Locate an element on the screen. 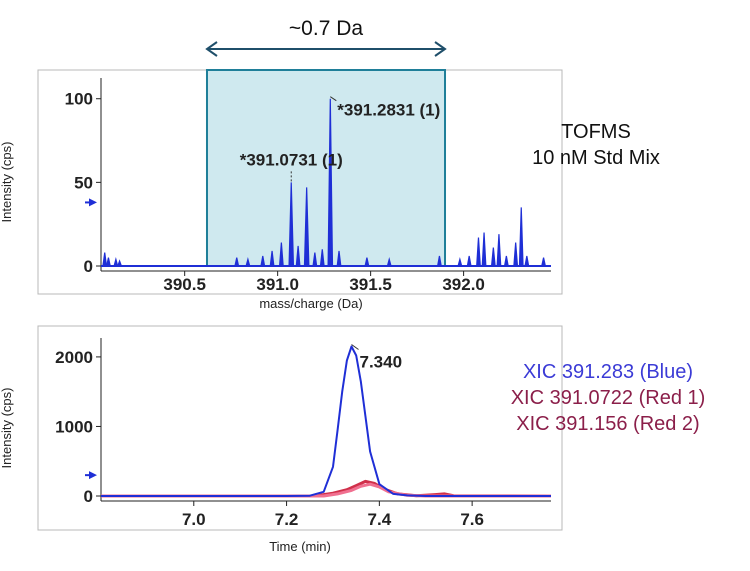 The height and width of the screenshot is (571, 750). mass-window-highlight is located at coordinates (326, 168).